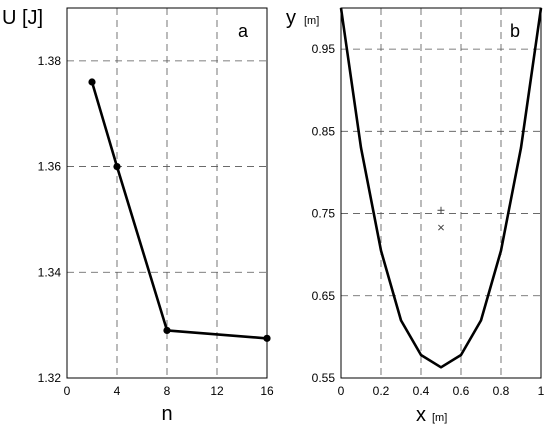 The width and height of the screenshot is (550, 436). Describe the element at coordinates (324, 131) in the screenshot. I see `panel-b-y-tick-label: 0.85` at that location.